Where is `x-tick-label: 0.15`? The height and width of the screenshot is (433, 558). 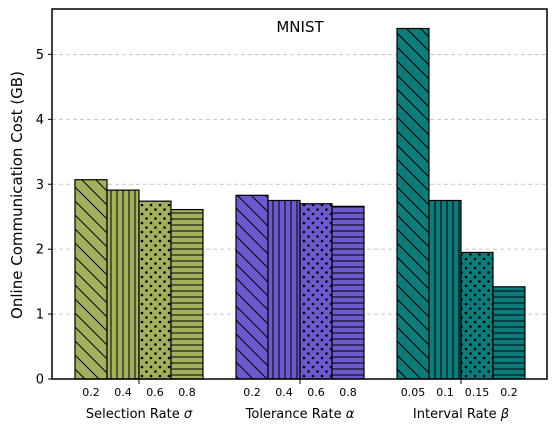
x-tick-label: 0.15 is located at coordinates (477, 392).